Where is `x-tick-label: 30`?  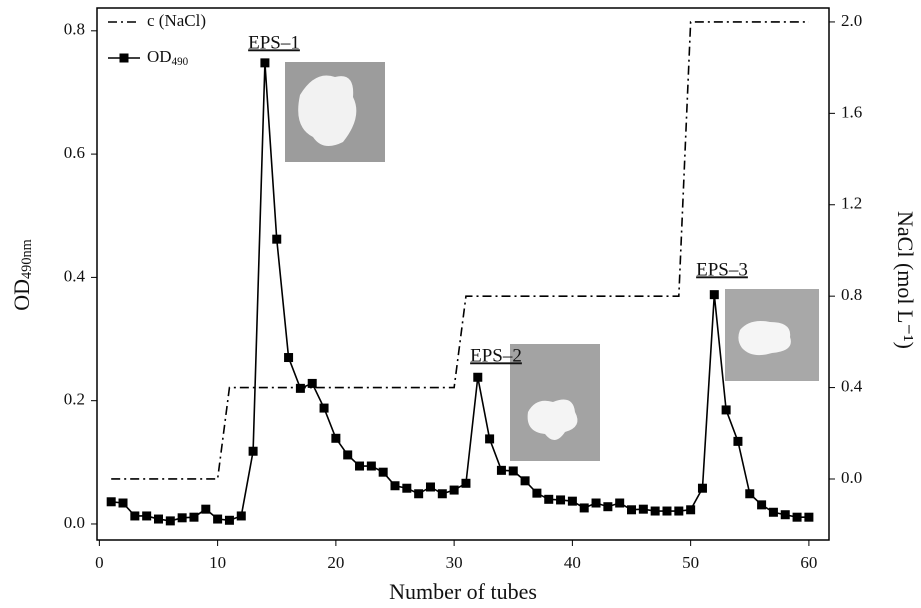
x-tick-label: 30 is located at coordinates (454, 562).